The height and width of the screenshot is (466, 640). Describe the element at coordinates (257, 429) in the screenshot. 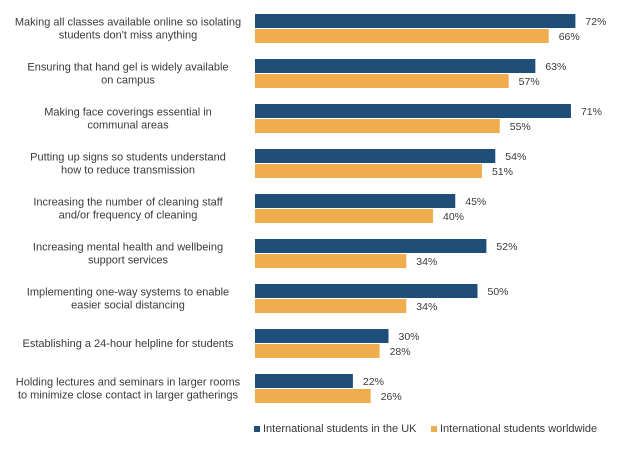

I see `legend-item-uk-swatch` at that location.